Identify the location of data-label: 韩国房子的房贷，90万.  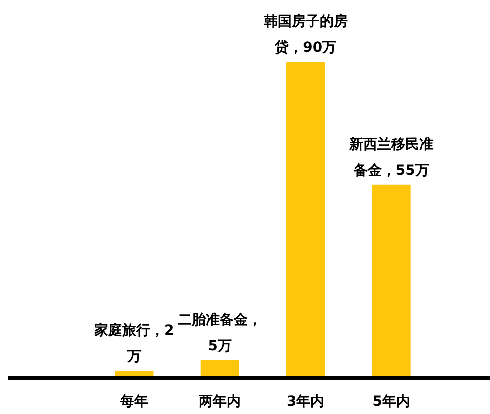
(305, 34).